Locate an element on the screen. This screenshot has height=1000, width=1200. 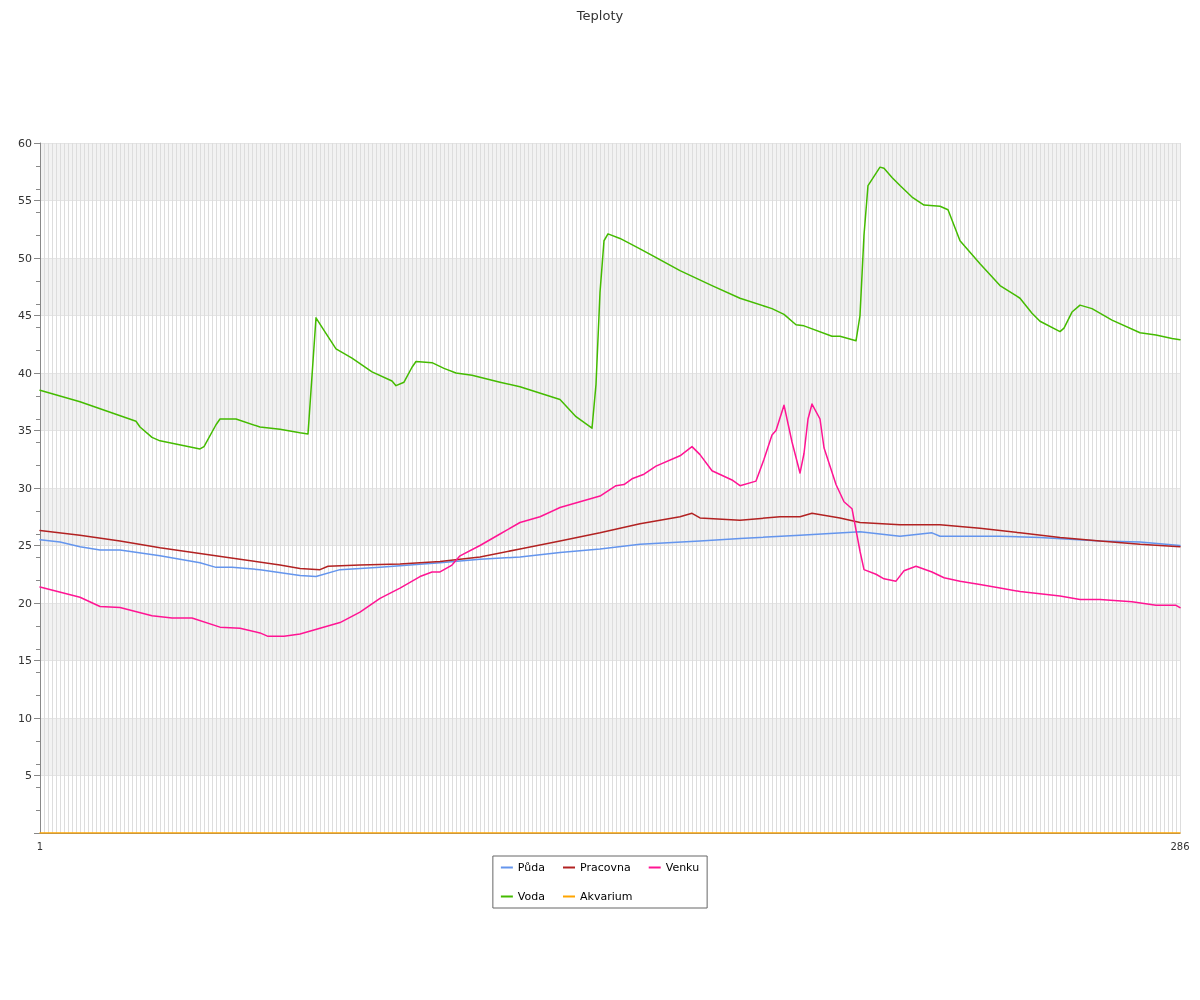
y-tick-label: 50 is located at coordinates (25, 258).